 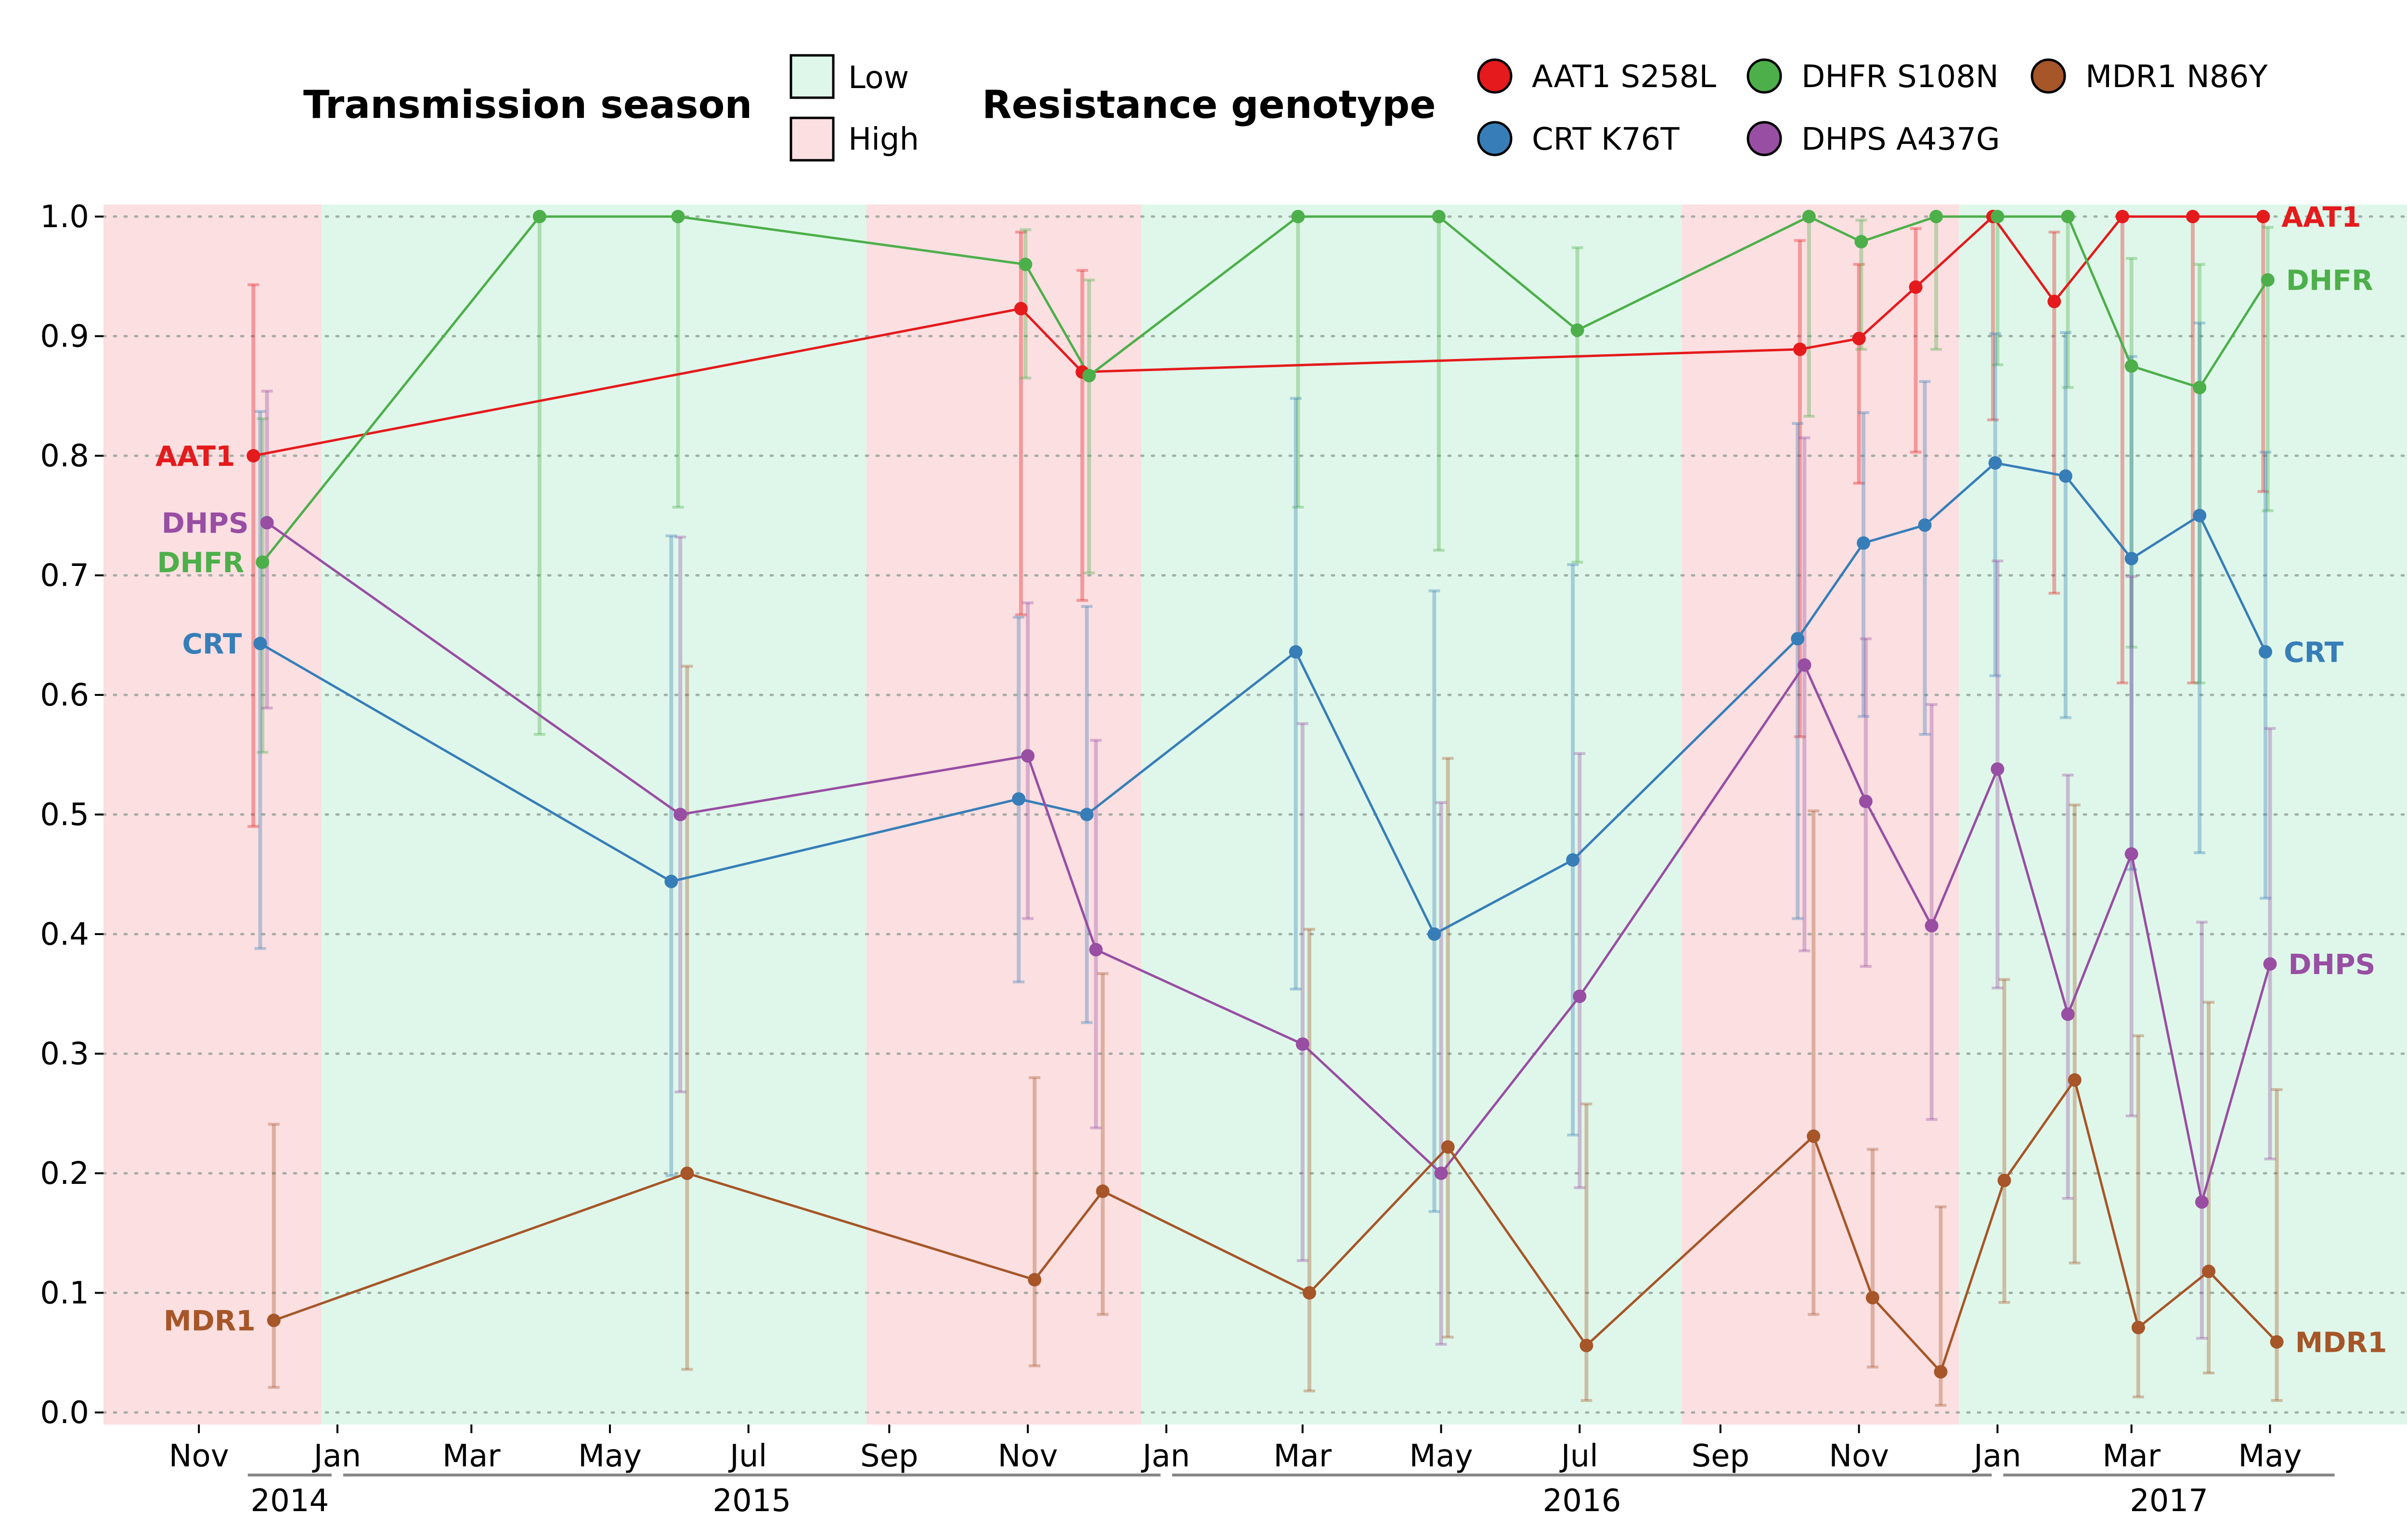 I want to click on series-start-label-dhfr: DHFR, so click(x=200, y=562).